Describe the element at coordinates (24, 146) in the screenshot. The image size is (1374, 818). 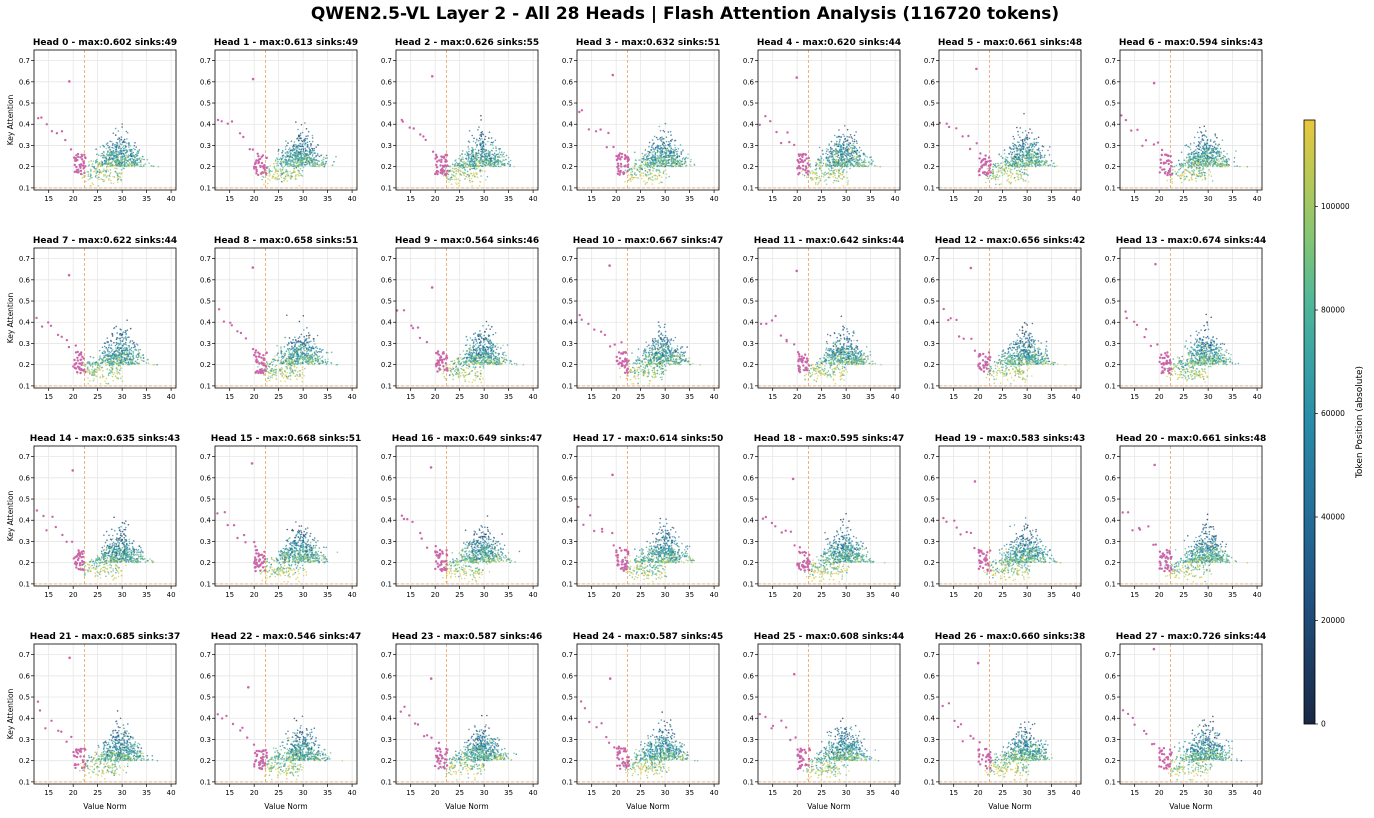
I see `y-tick-label: 0.3` at that location.